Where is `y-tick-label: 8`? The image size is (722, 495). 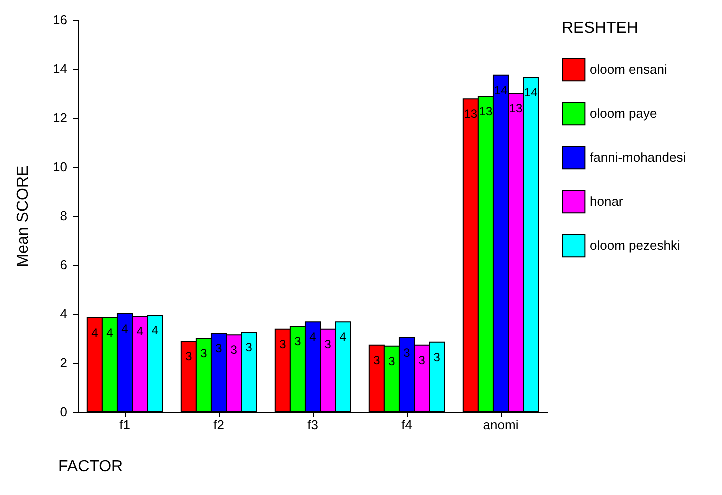 y-tick-label: 8 is located at coordinates (64, 216).